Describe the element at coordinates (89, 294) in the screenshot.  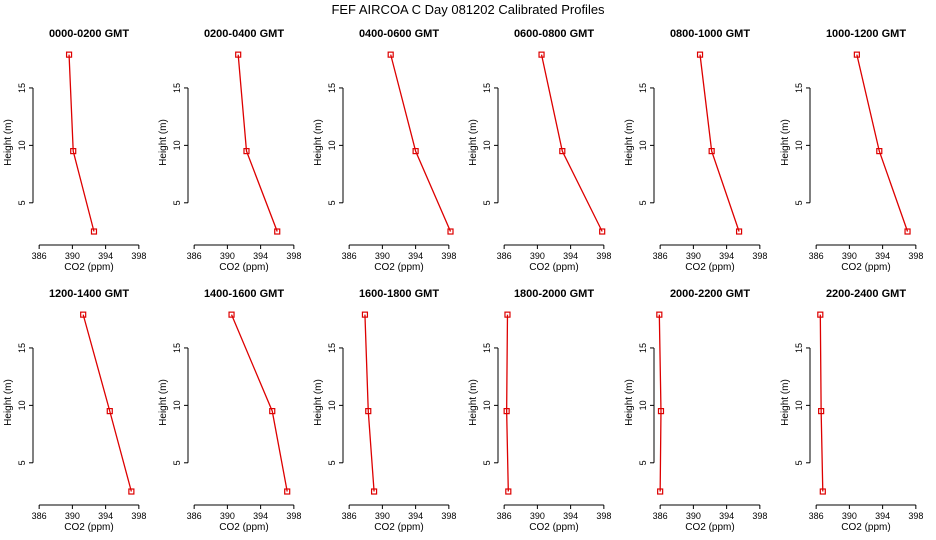
I see `panel-title: 1200-1400 GMT` at that location.